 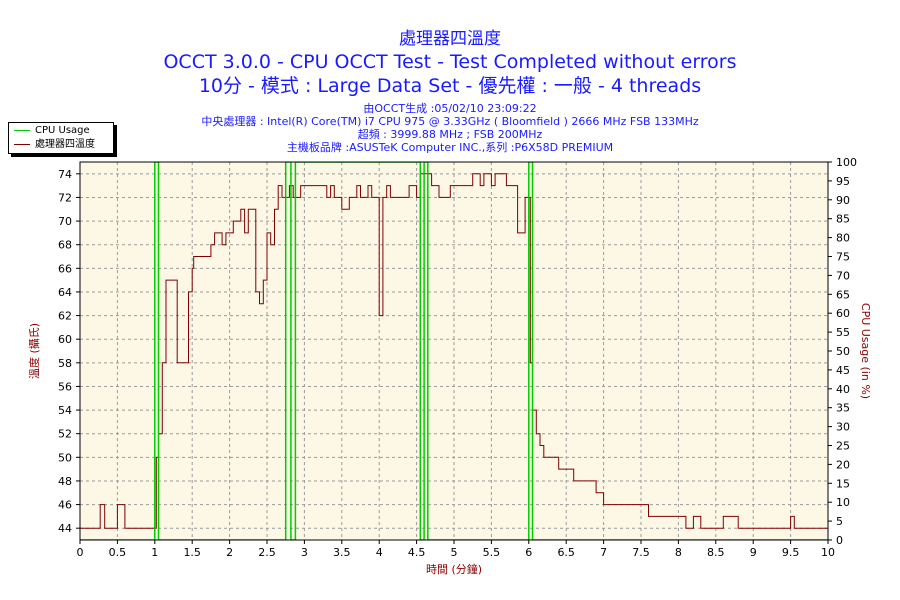 What do you see at coordinates (843, 181) in the screenshot?
I see `y-right-tick-label: 95` at bounding box center [843, 181].